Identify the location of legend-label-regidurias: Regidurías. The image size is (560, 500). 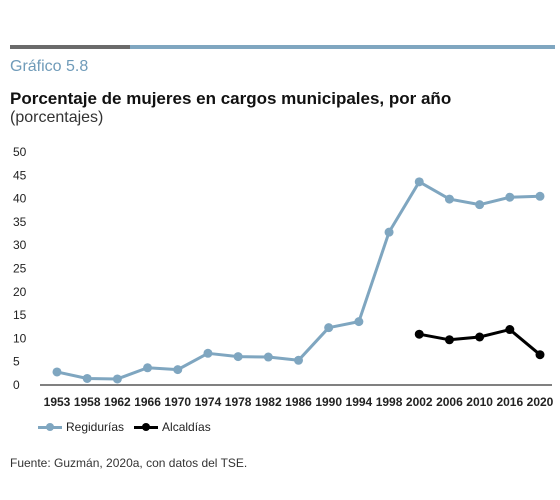
(95, 427).